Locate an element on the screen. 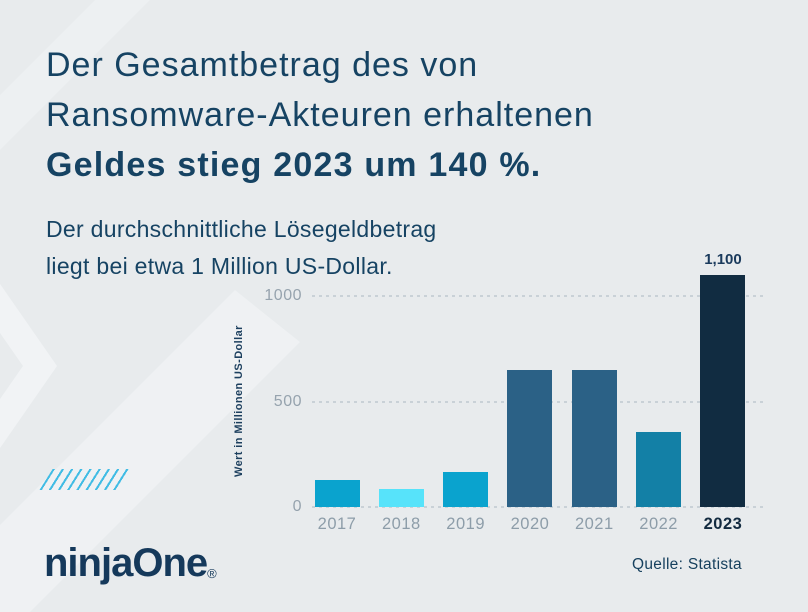 Image resolution: width=808 pixels, height=612 pixels. x-axis-label-2021: 2021 is located at coordinates (594, 524).